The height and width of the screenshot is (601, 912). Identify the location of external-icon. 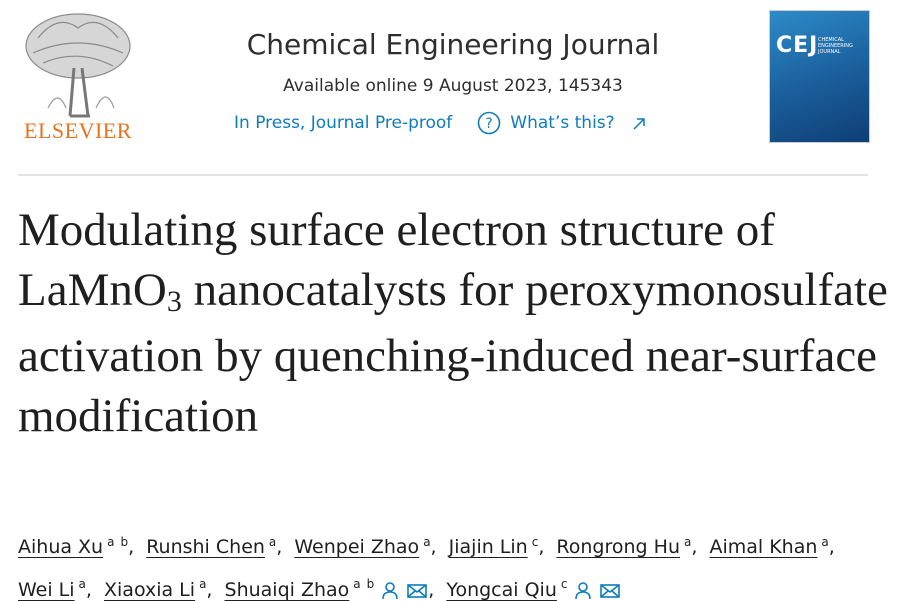
(639, 124).